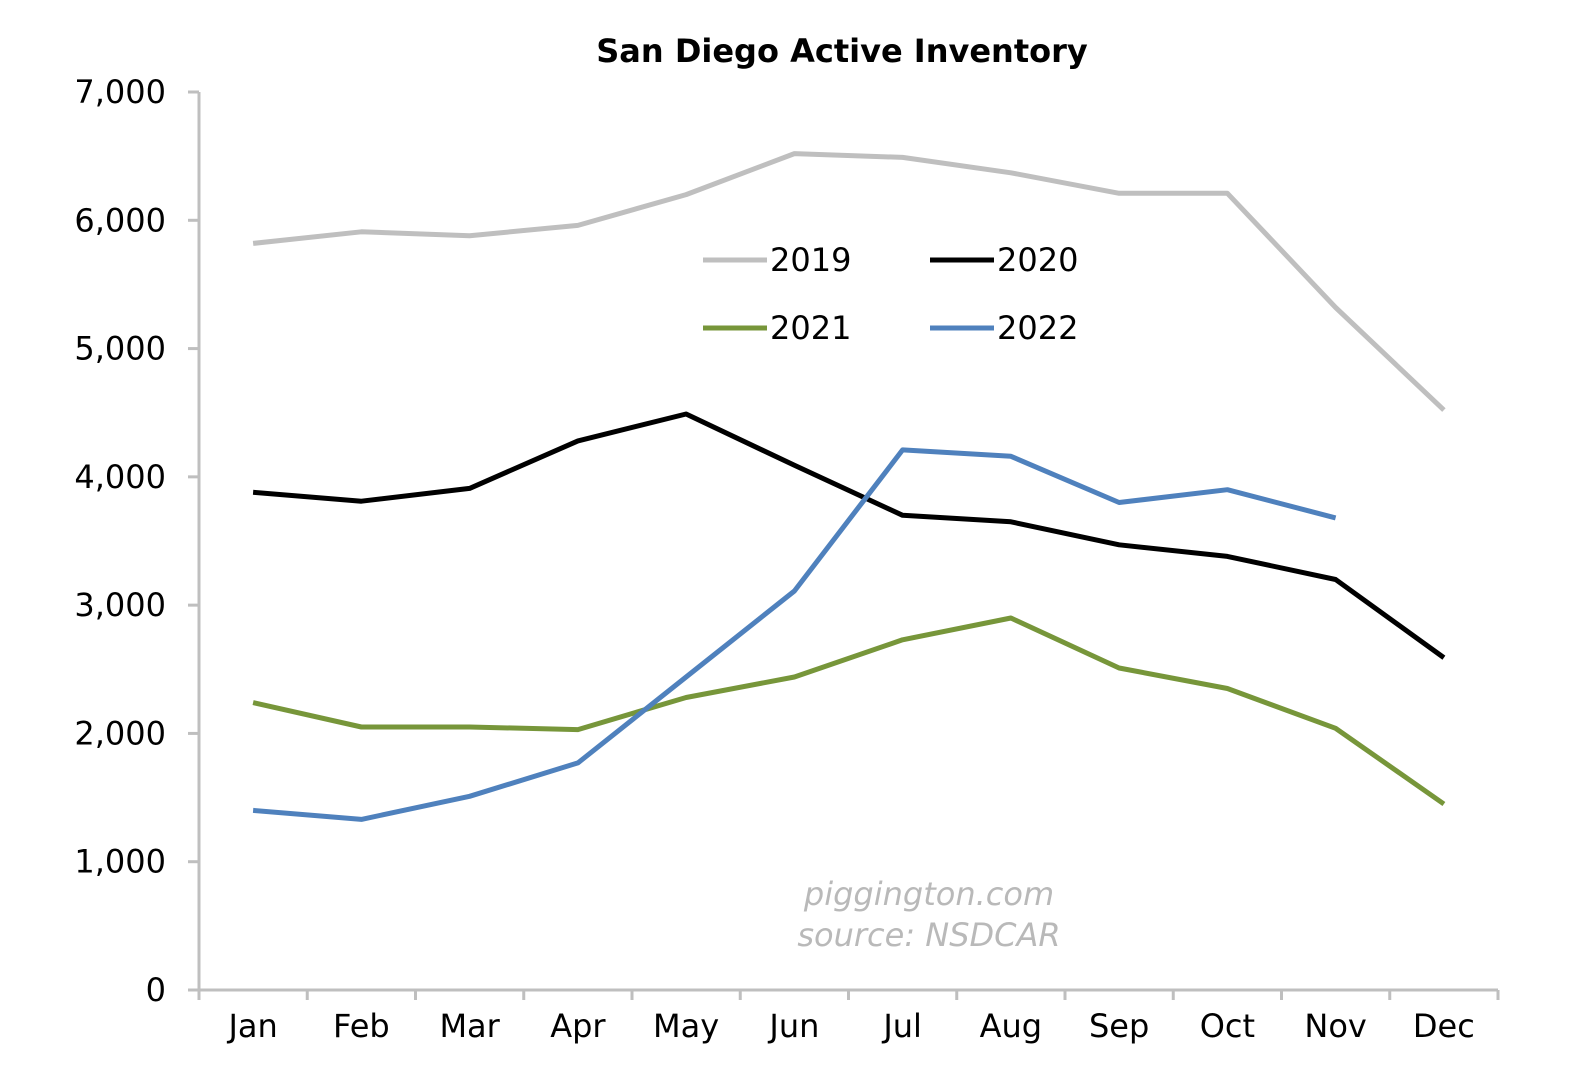 The width and height of the screenshot is (1569, 1080). What do you see at coordinates (1227, 1026) in the screenshot?
I see `x-tick-label: Oct` at bounding box center [1227, 1026].